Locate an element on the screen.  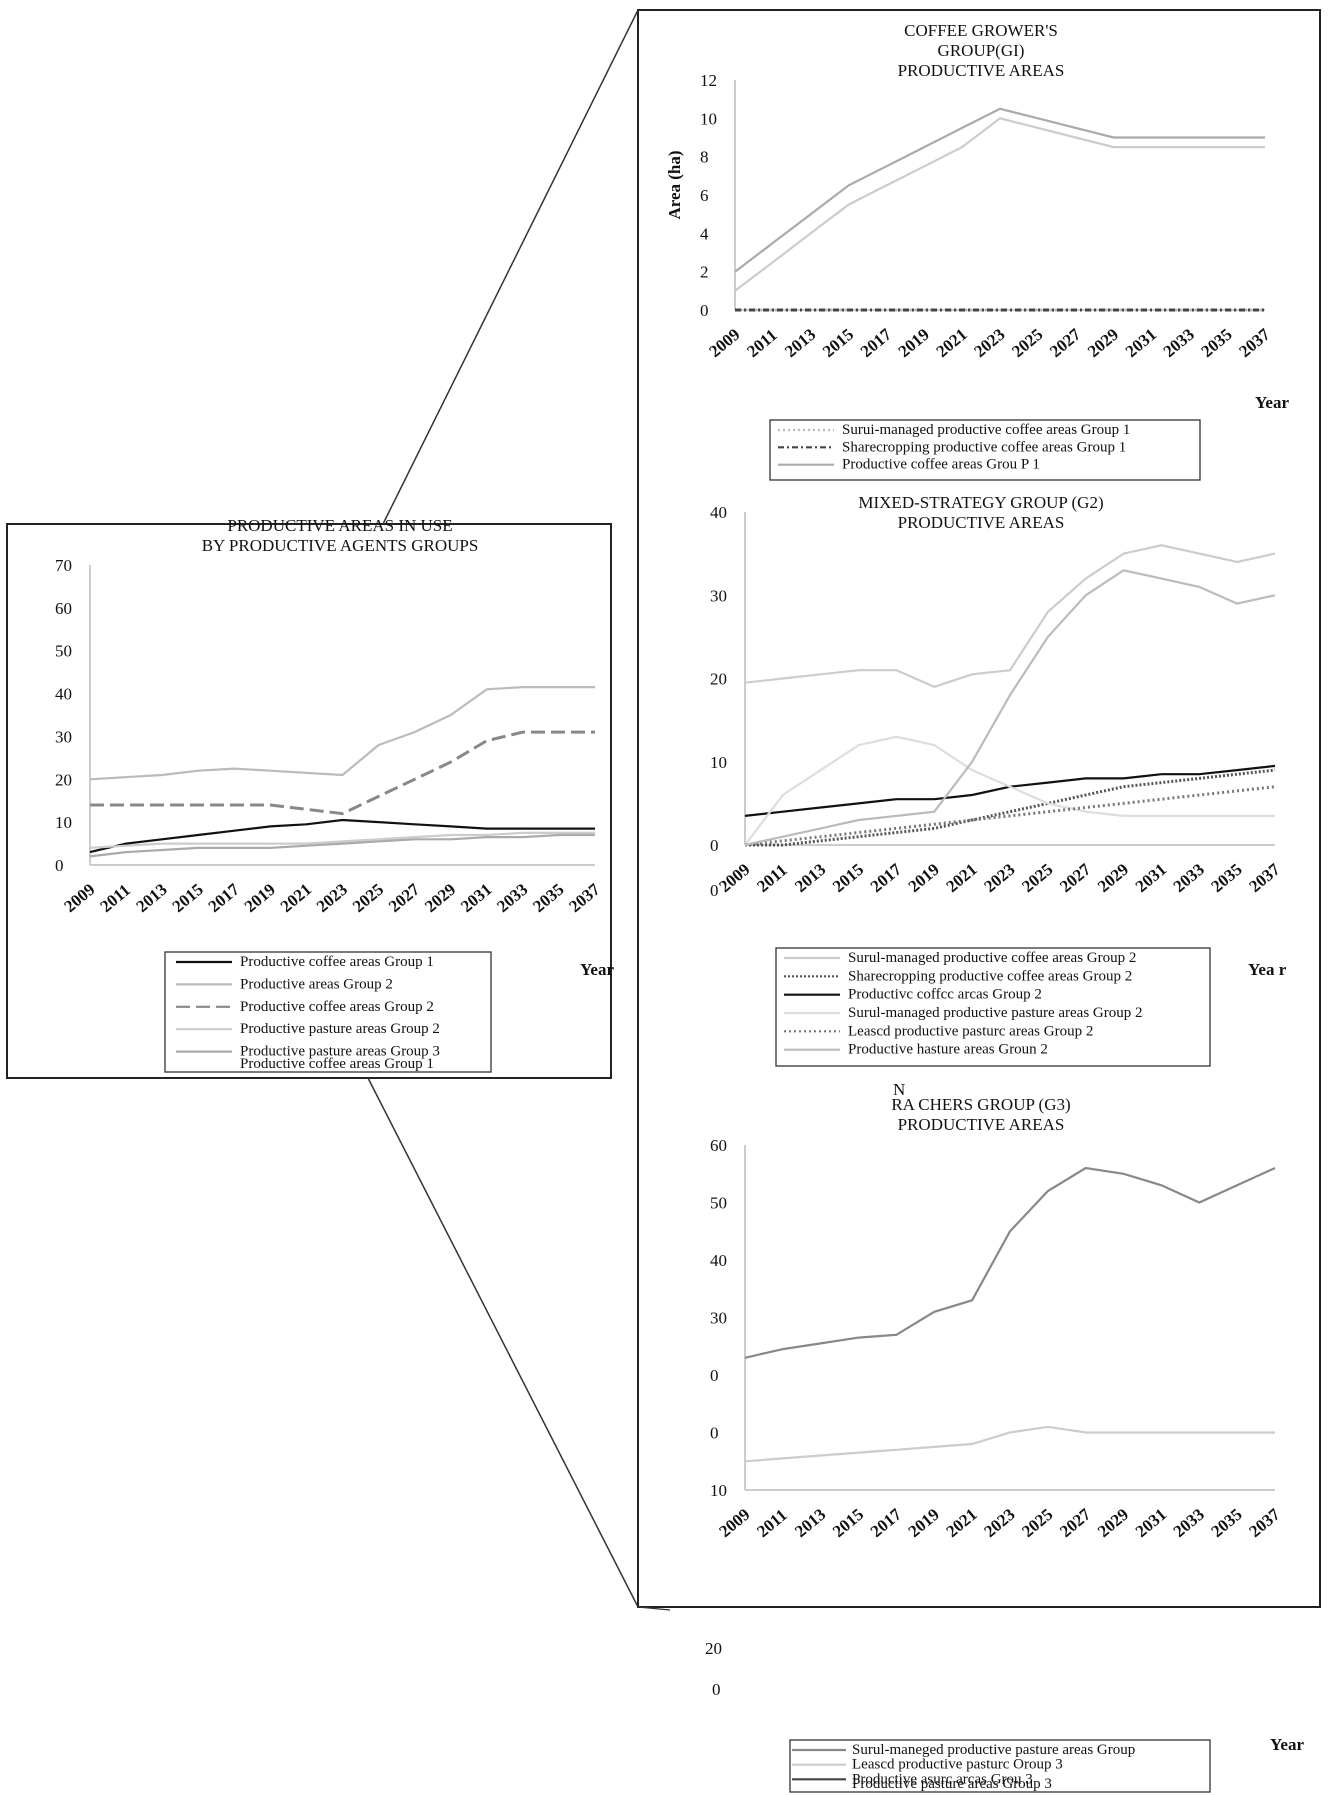
g1-ytick-label: 8 is located at coordinates (704, 157).